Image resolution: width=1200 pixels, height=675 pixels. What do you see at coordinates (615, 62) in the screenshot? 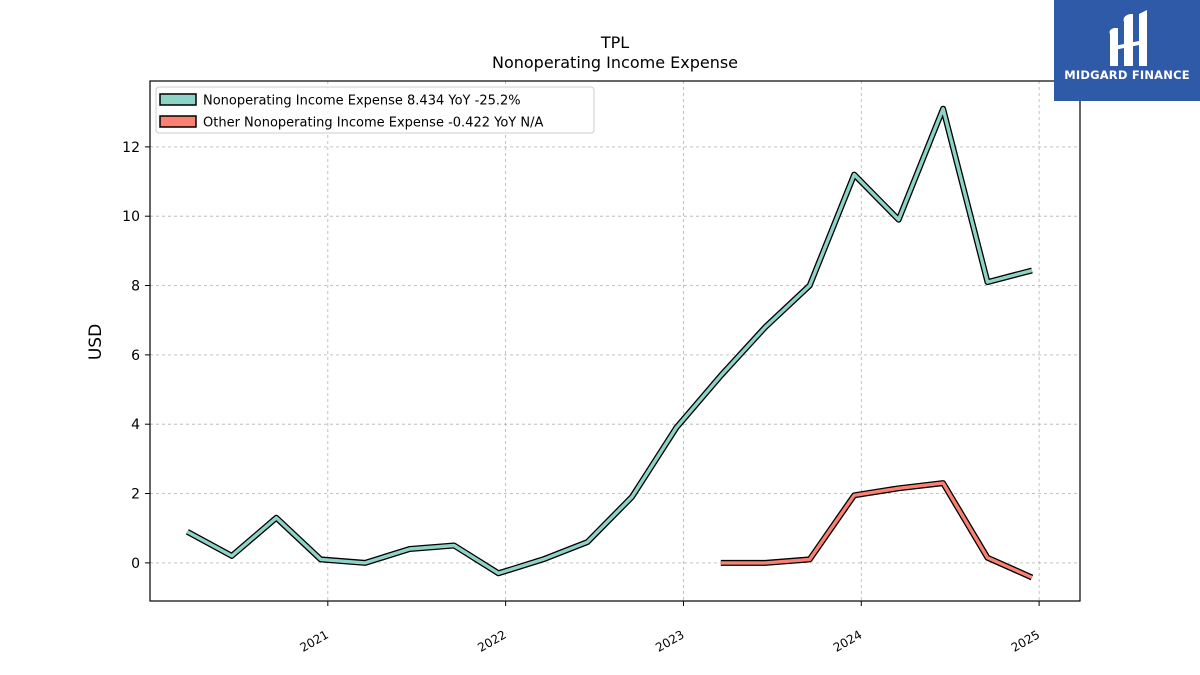
I see `chart-subtitle: Nonoperating Income Expense` at bounding box center [615, 62].